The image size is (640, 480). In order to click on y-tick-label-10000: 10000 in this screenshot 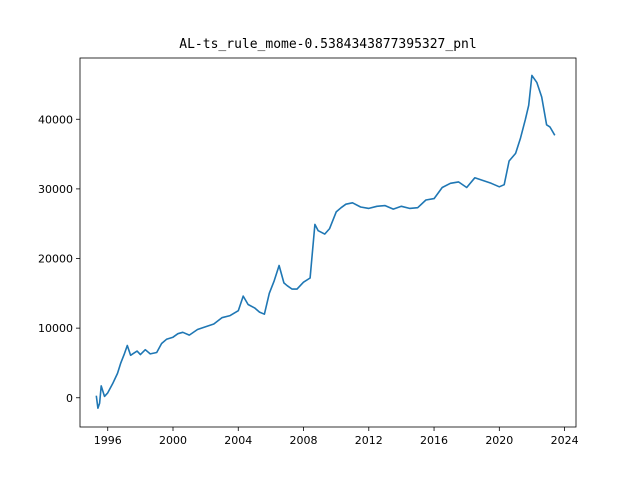, I will do `click(55, 328)`.